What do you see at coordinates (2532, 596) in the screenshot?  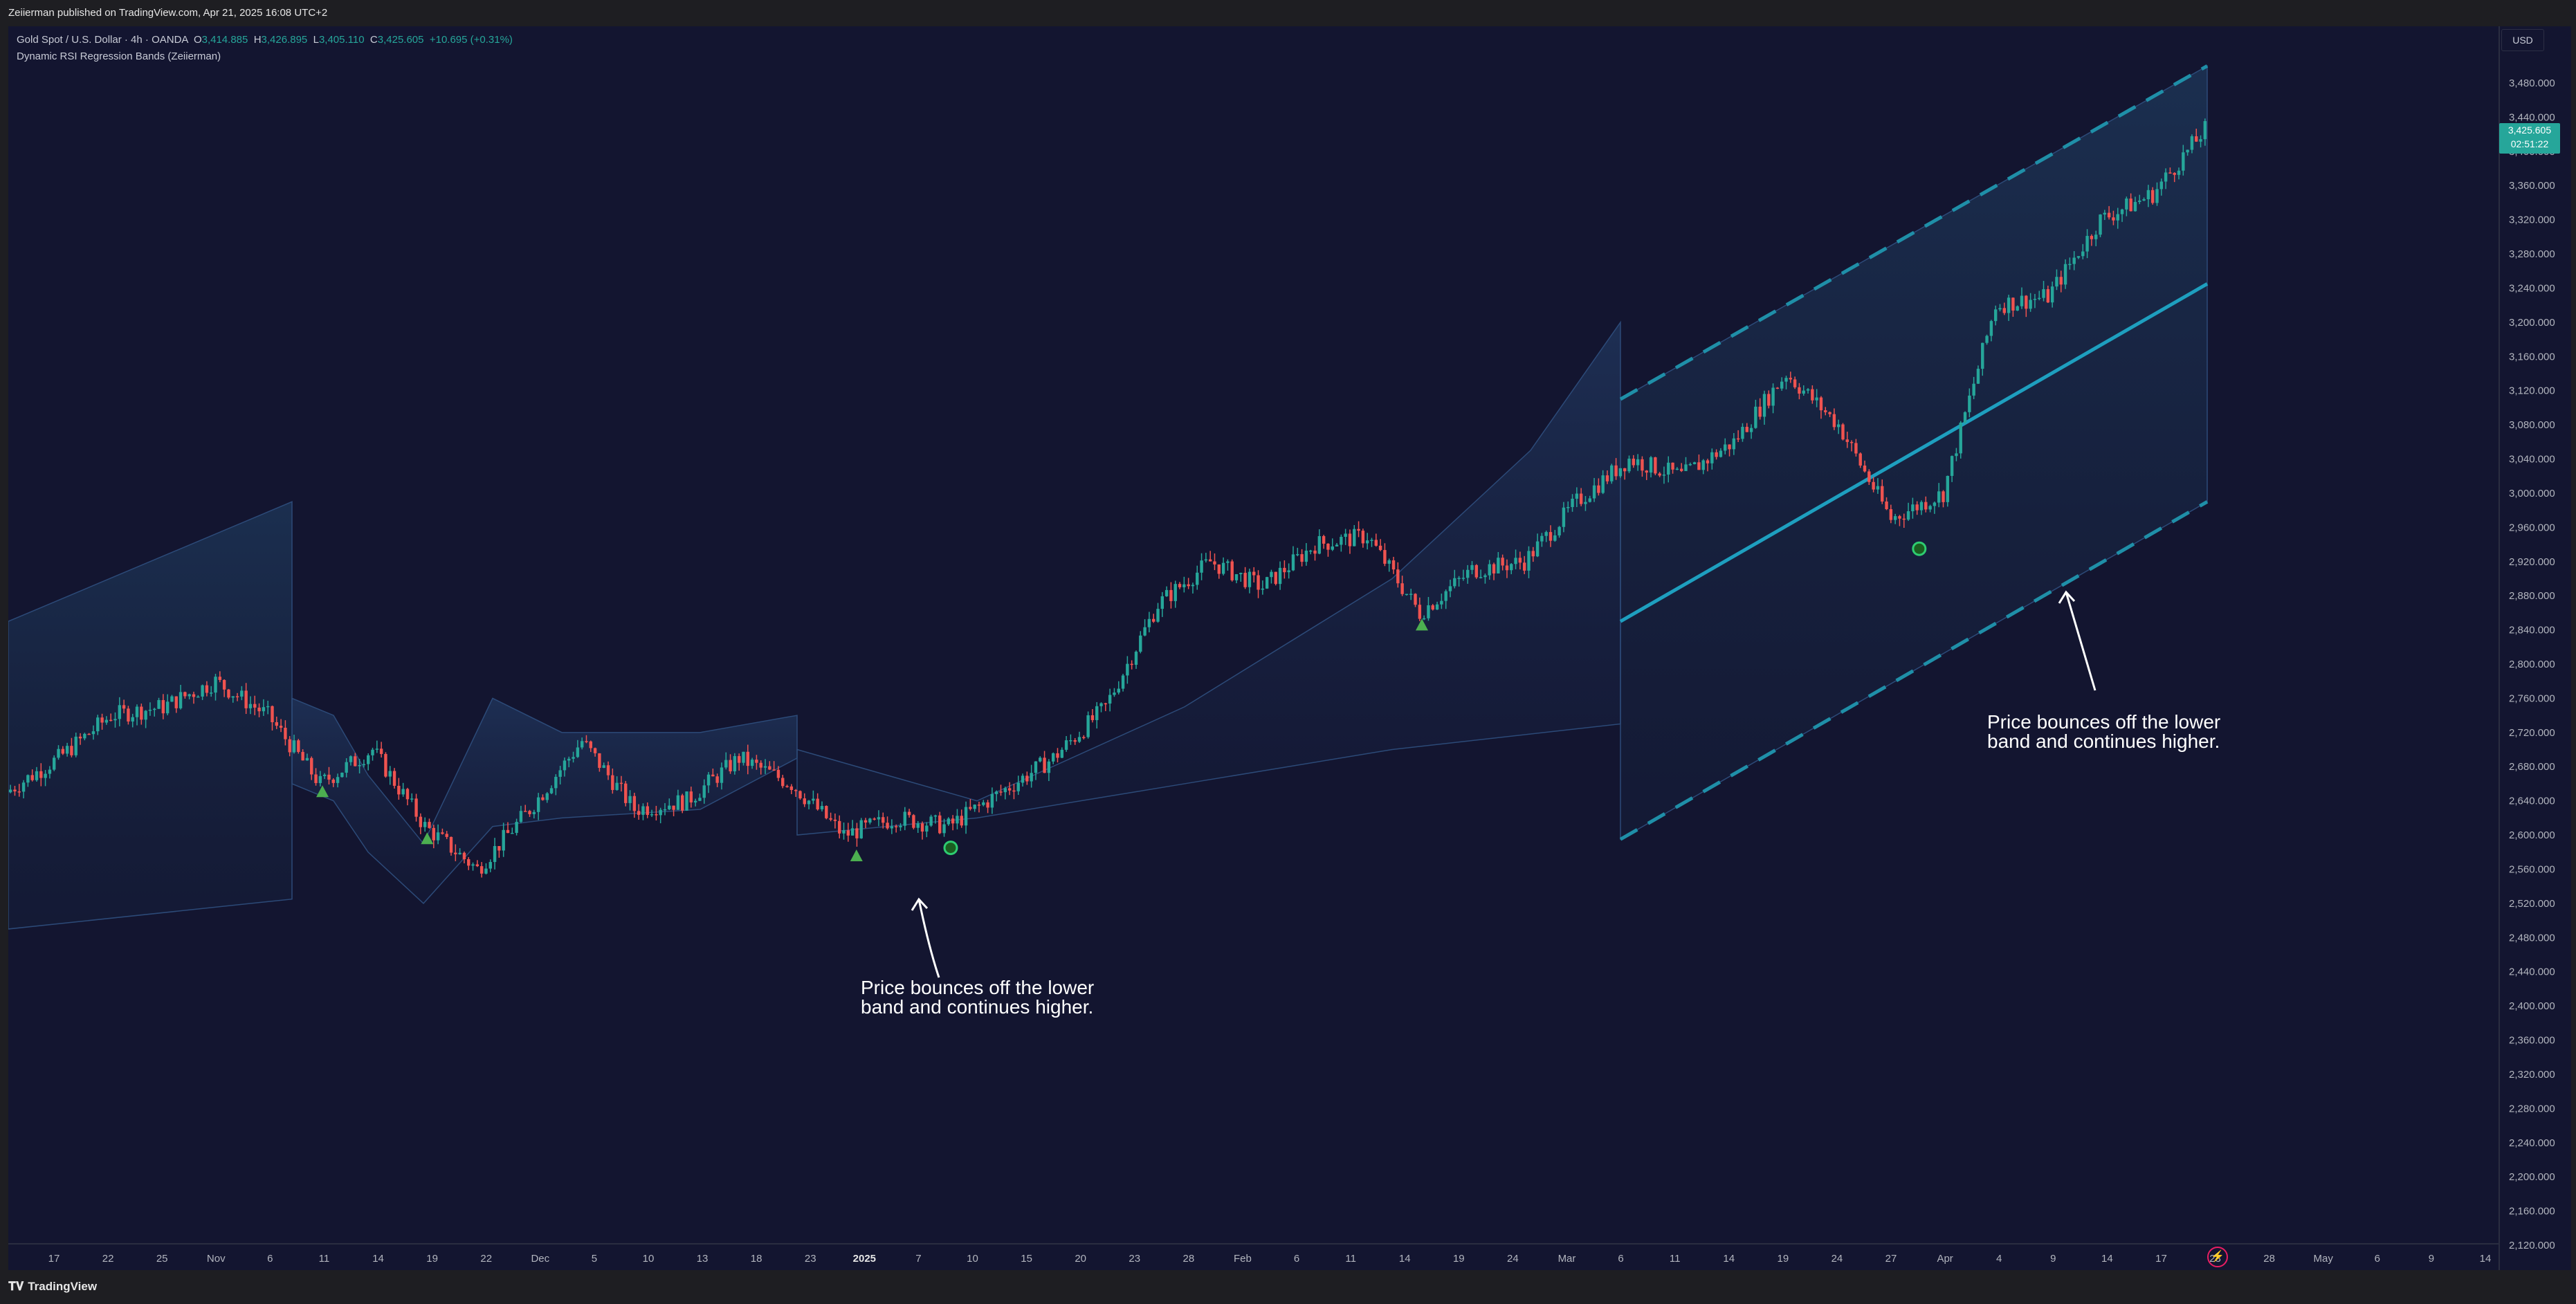 I see `price-axis-label: 2,880.000` at bounding box center [2532, 596].